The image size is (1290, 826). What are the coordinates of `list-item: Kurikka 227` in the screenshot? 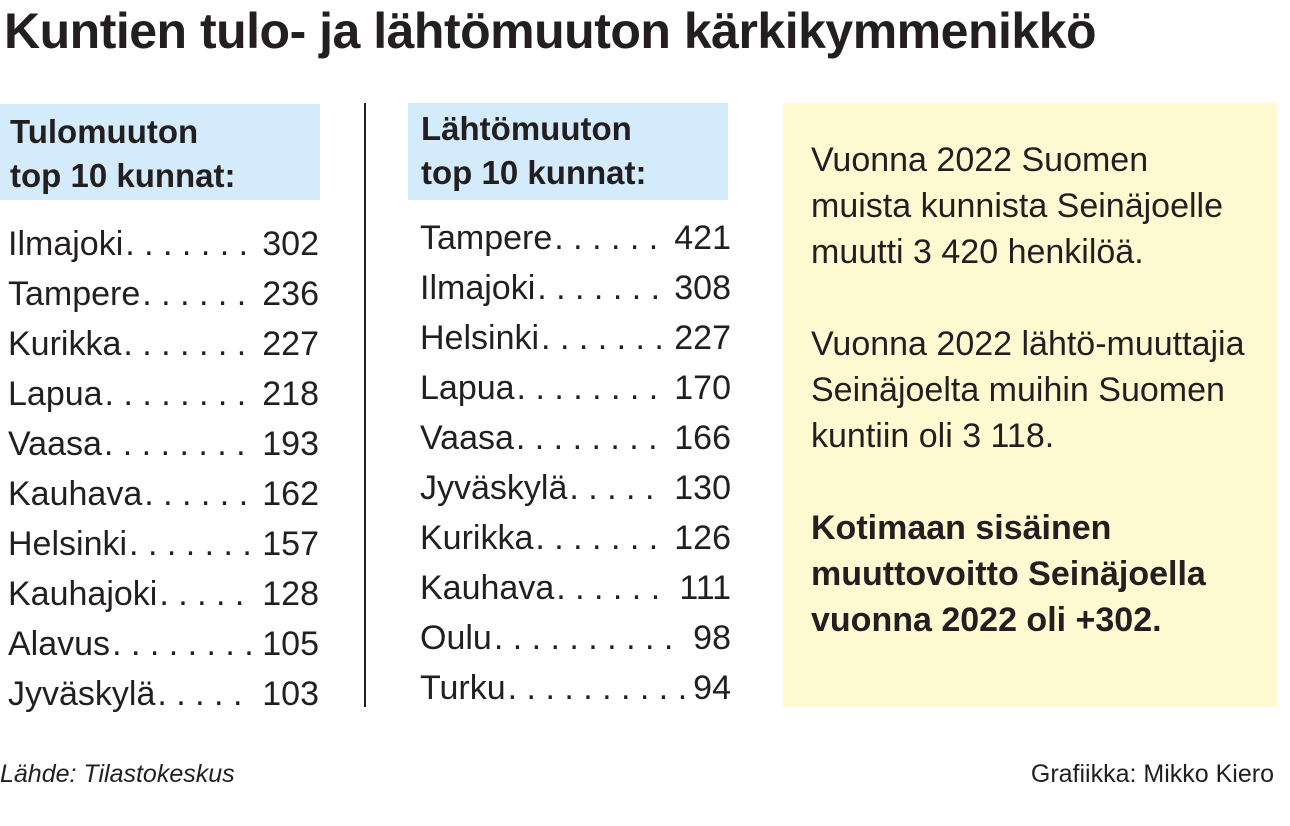 It's located at (163, 344).